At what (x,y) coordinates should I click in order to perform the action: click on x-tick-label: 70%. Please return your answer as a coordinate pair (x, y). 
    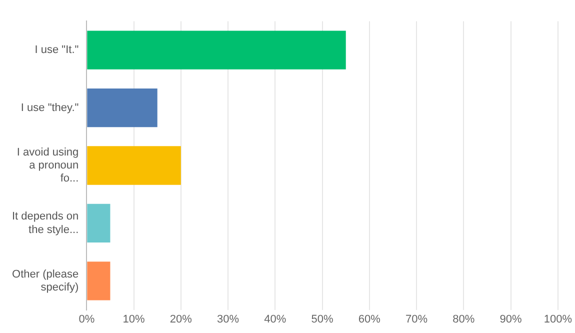
    Looking at the image, I should click on (417, 319).